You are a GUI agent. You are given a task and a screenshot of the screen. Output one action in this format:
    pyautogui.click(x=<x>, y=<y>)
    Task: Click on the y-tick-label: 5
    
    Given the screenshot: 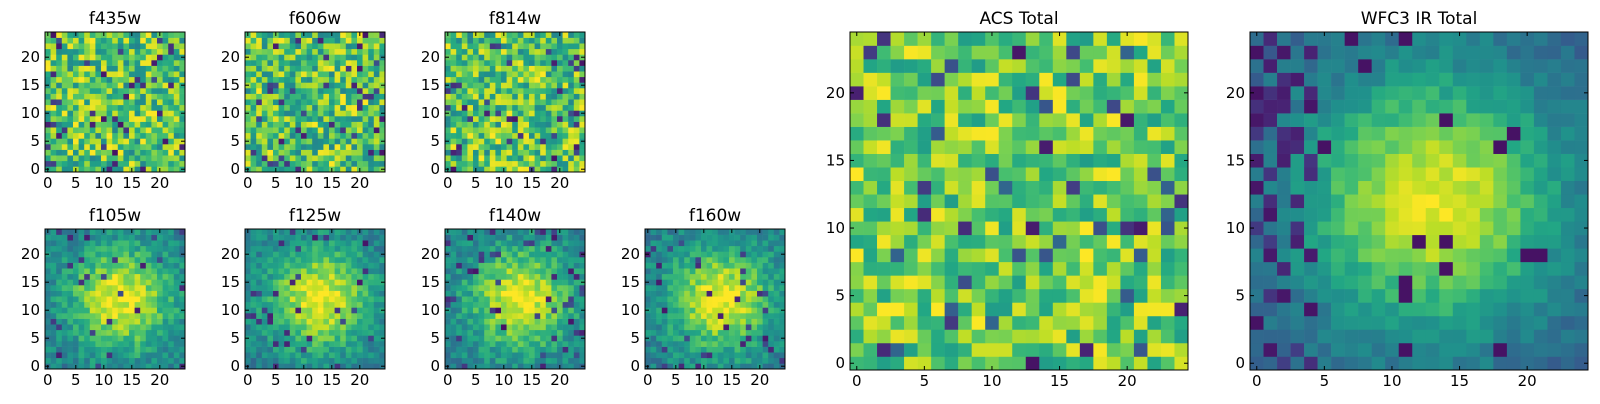 What is the action you would take?
    pyautogui.click(x=435, y=141)
    